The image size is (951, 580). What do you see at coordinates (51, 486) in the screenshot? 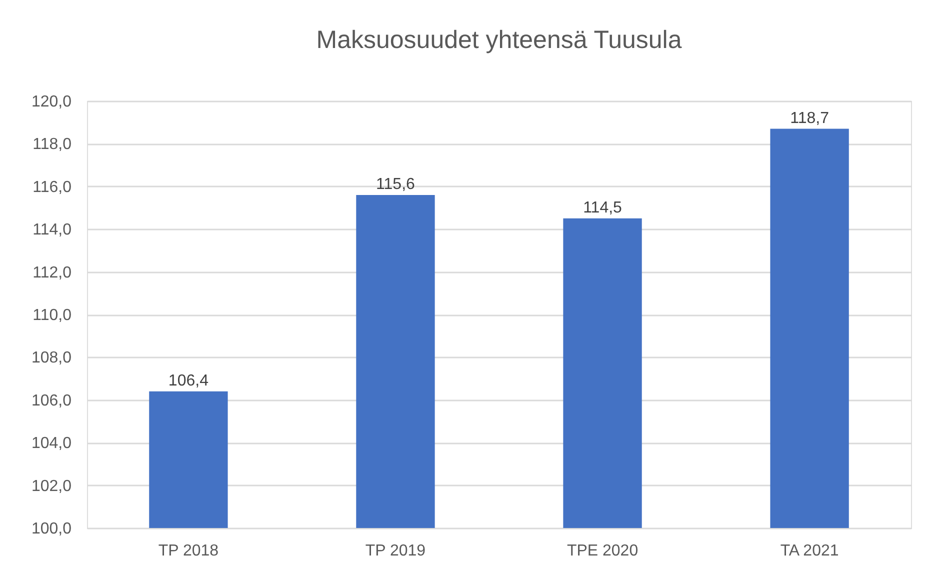
I see `y-tick-label: 102,0` at bounding box center [51, 486].